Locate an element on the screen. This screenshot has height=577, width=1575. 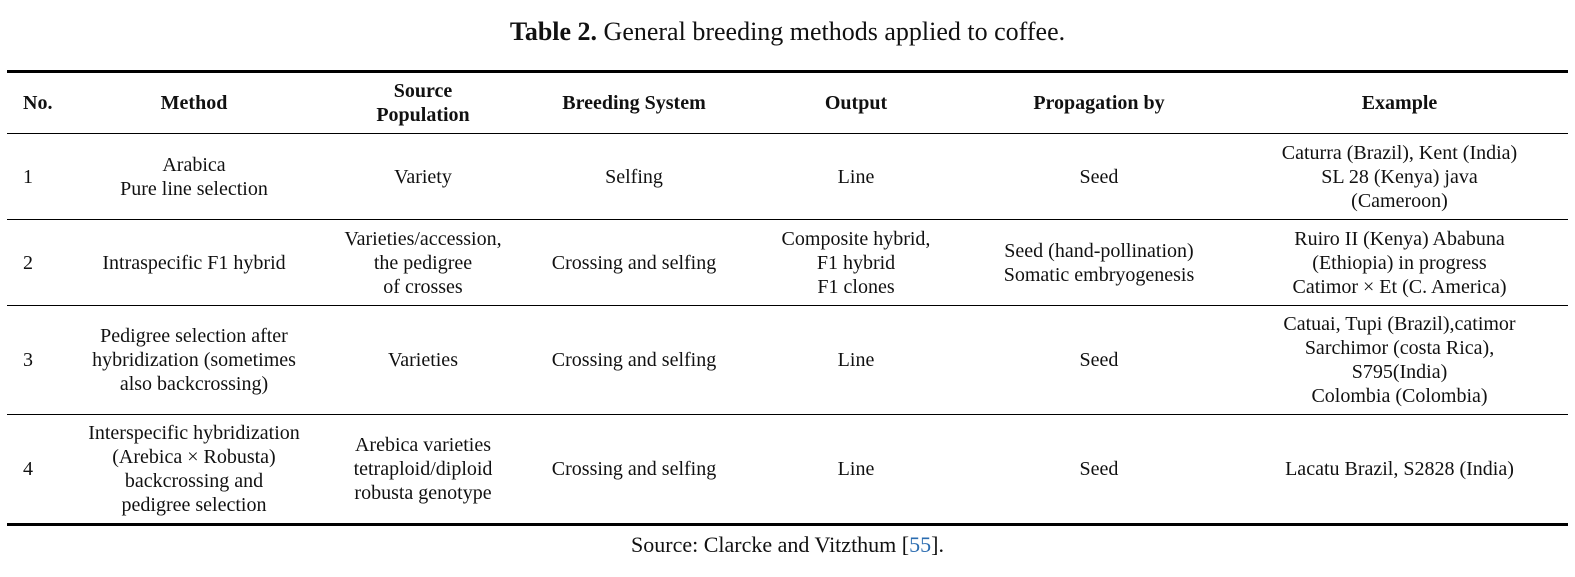
cell-method: Intraspecific F1 hybrid is located at coordinates (194, 262).